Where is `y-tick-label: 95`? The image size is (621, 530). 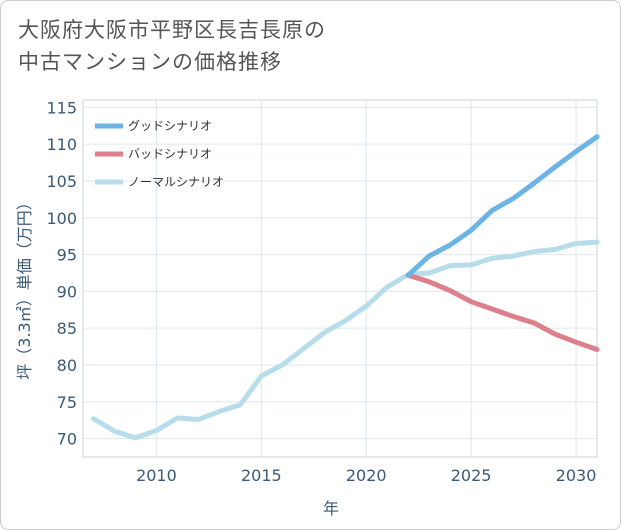 y-tick-label: 95 is located at coordinates (67, 255).